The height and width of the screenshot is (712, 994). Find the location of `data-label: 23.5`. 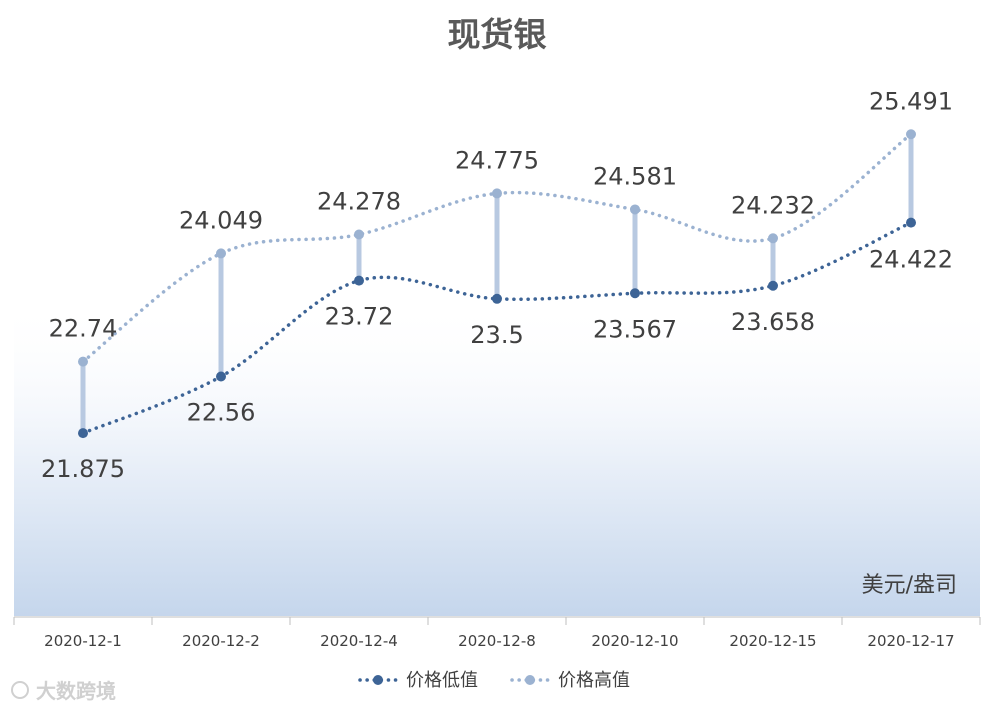

data-label: 23.5 is located at coordinates (496, 335).